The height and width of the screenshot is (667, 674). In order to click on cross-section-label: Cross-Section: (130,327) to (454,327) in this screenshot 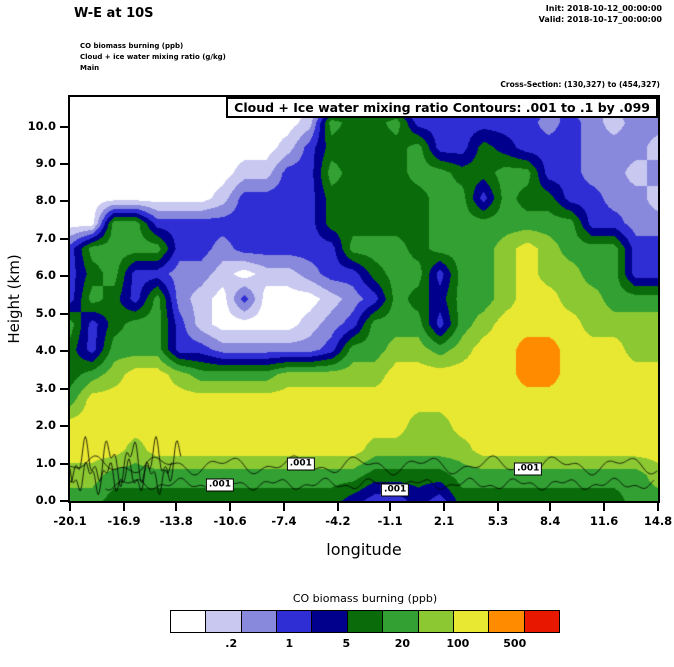, I will do `click(580, 84)`.